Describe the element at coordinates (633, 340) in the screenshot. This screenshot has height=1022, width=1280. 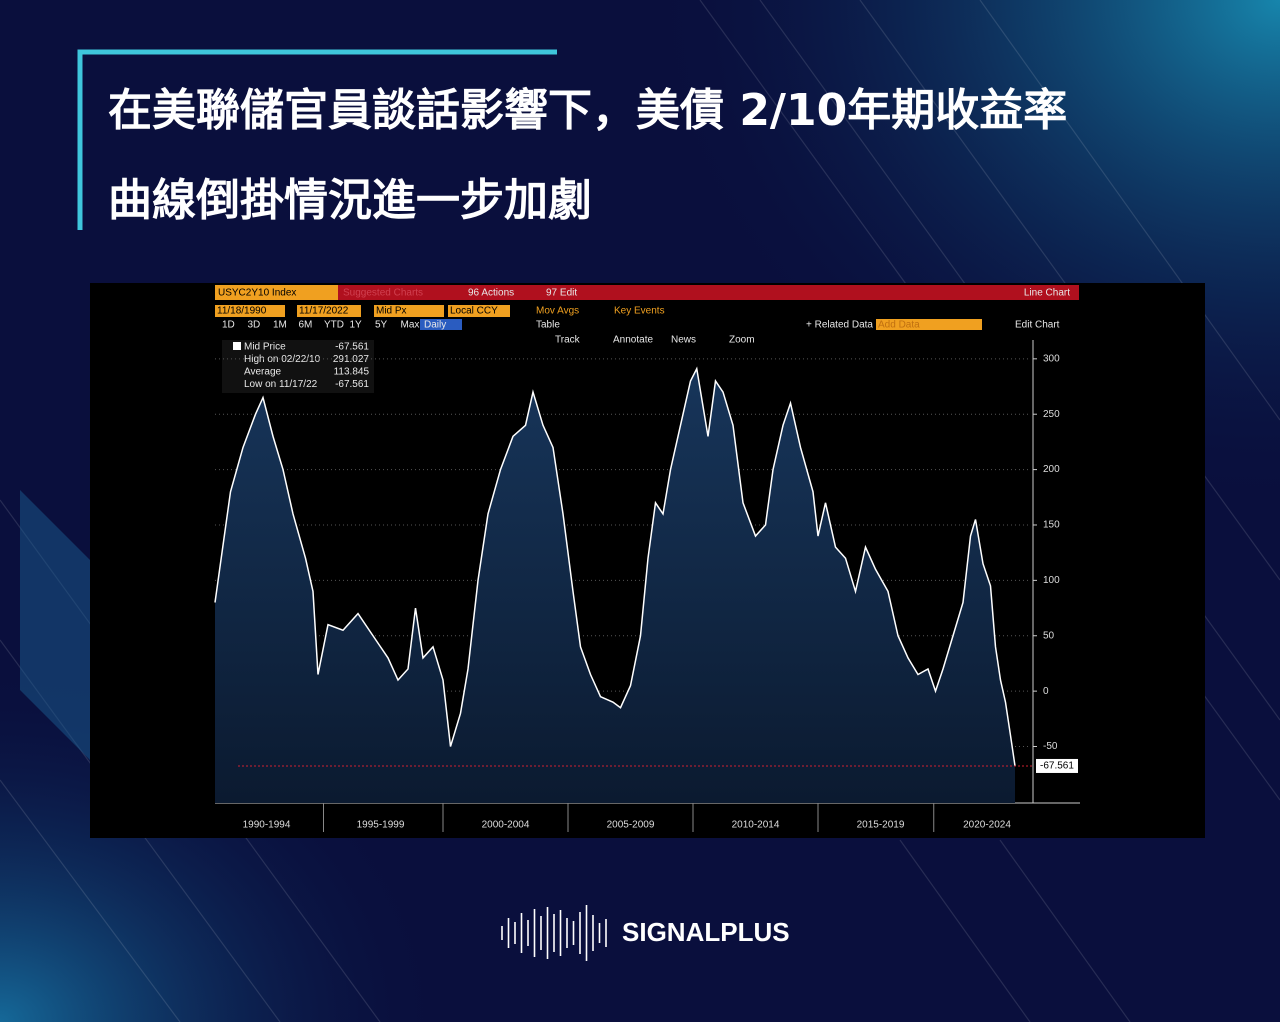
I see `tool: Annotate` at that location.